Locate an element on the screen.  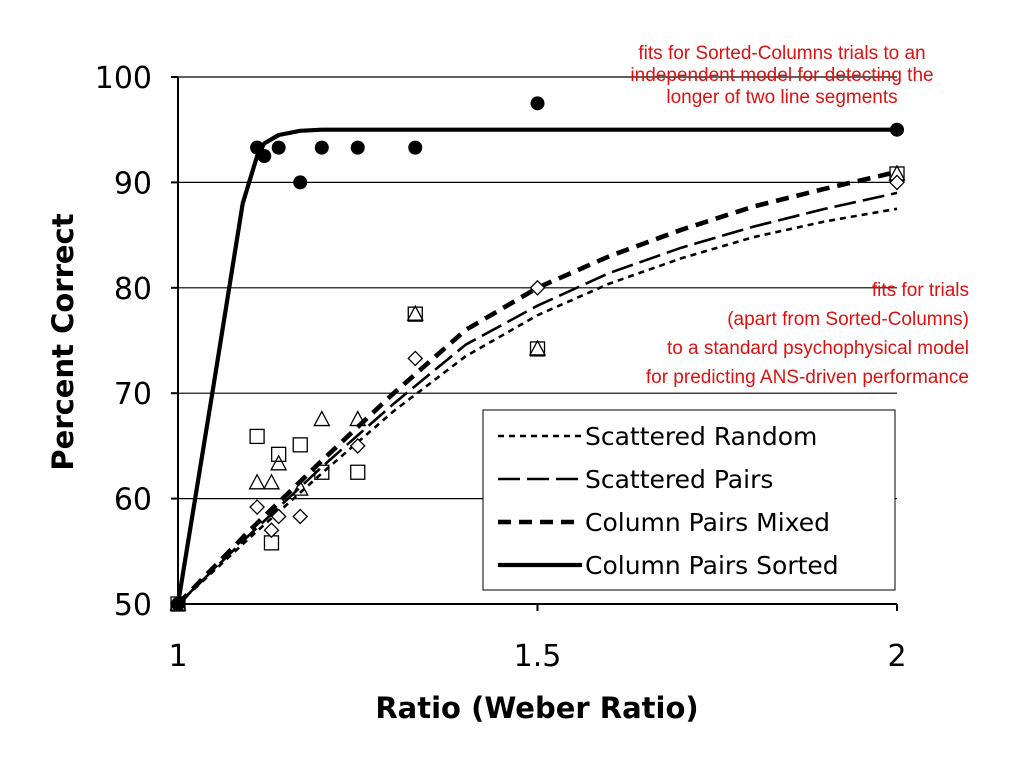
x-tick-label-2: 2 is located at coordinates (896, 656).